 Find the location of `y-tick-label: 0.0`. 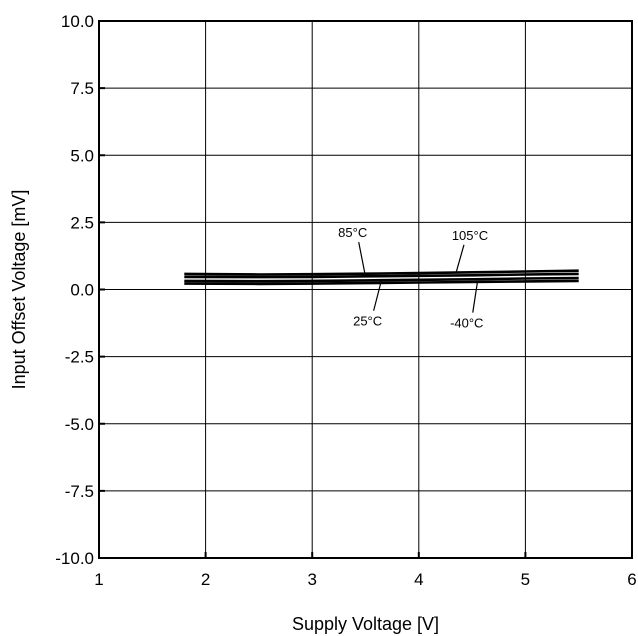

y-tick-label: 0.0 is located at coordinates (82, 290).